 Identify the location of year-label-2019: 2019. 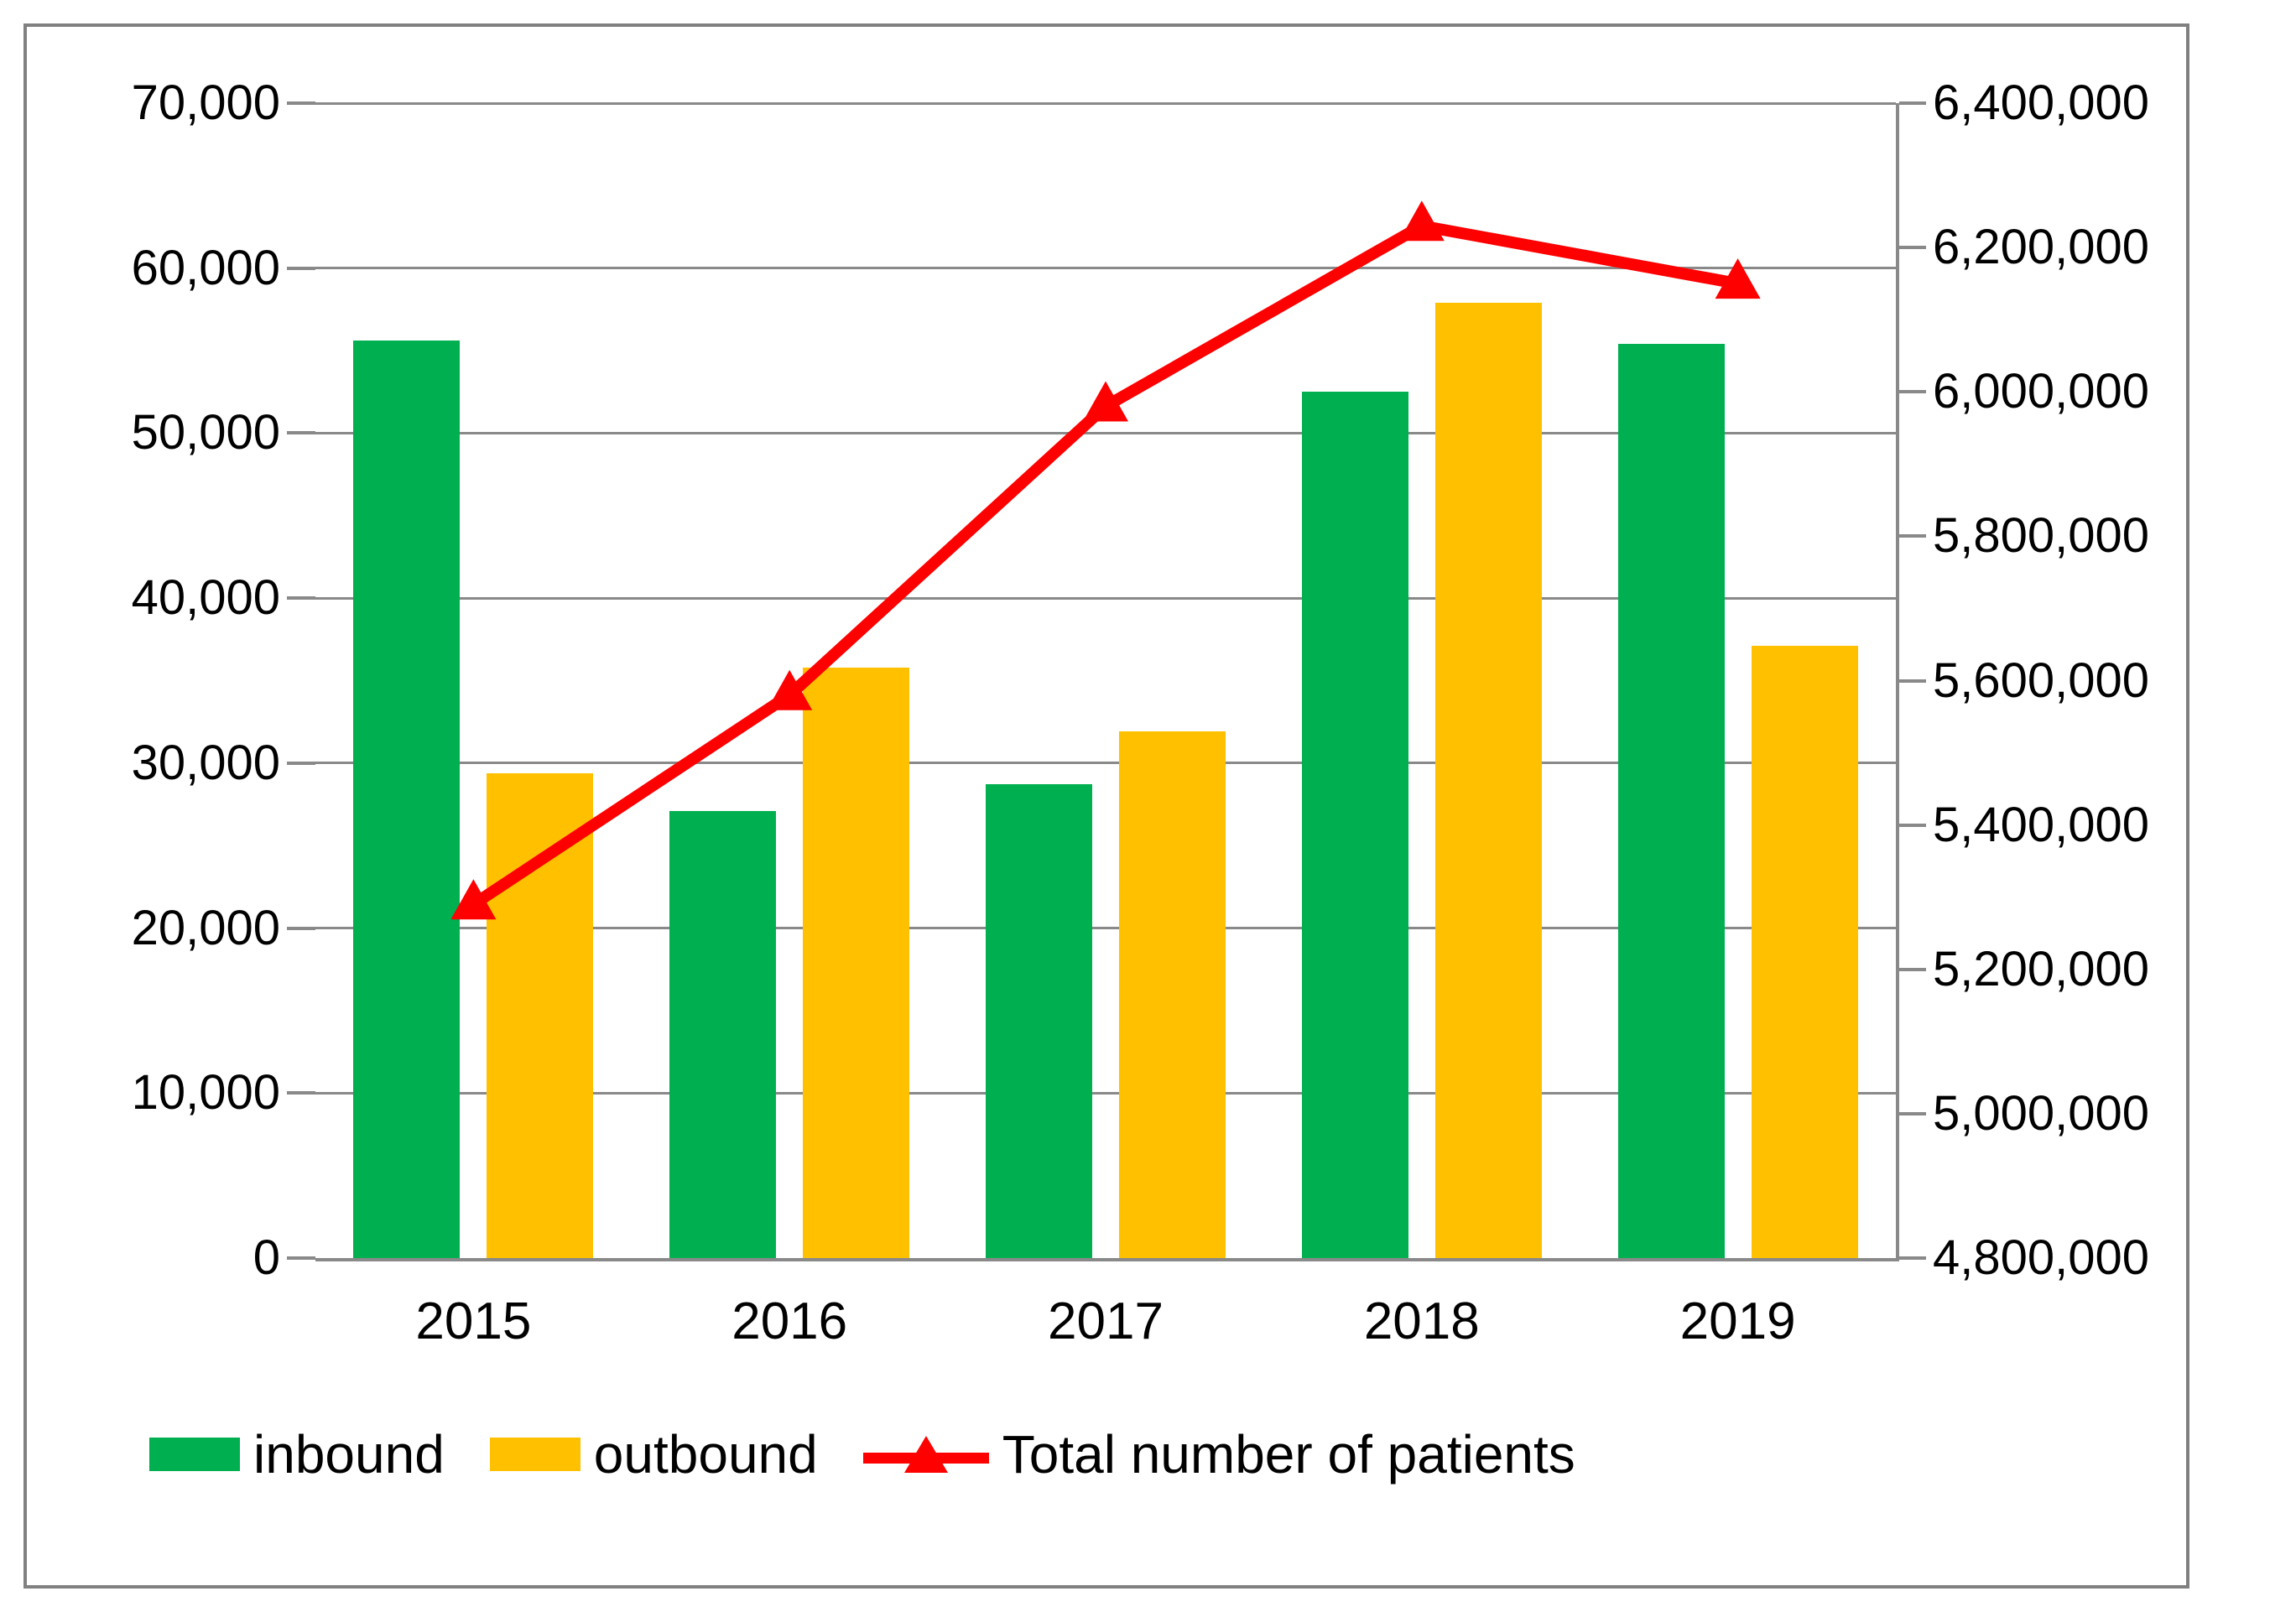
(1737, 1321).